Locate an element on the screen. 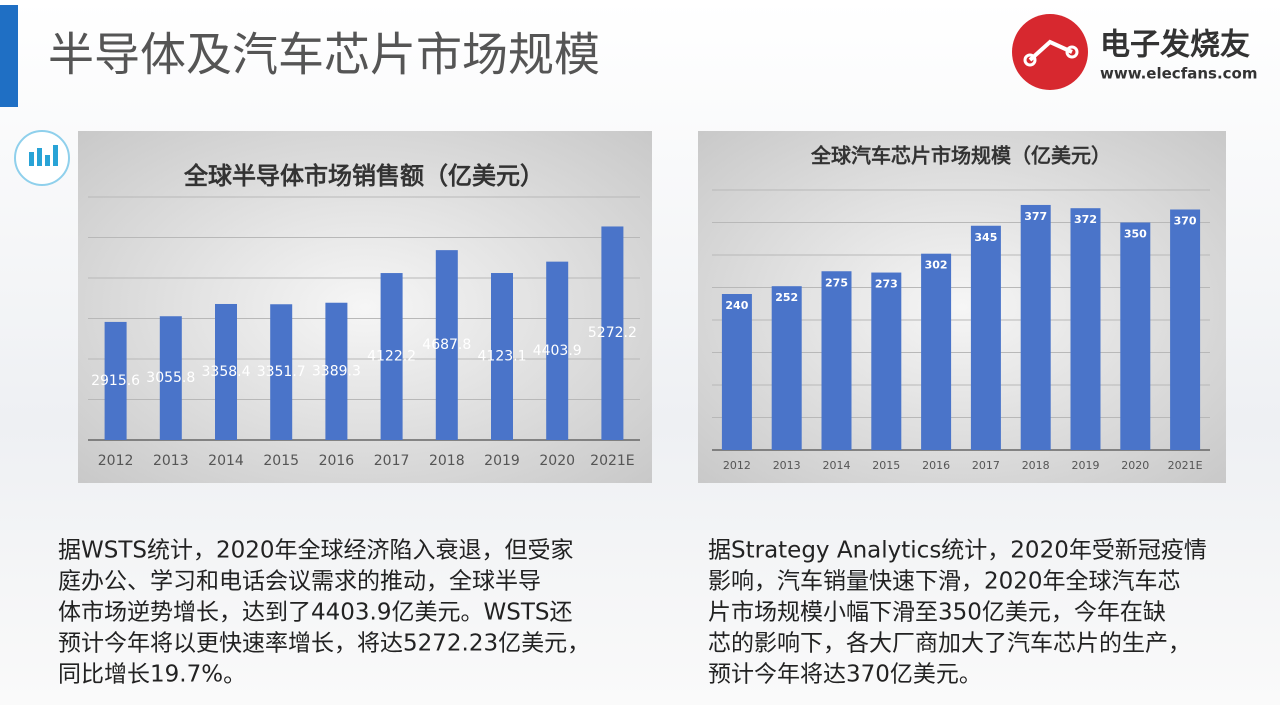 This screenshot has height=705, width=1280. value-label: 345 is located at coordinates (985, 237).